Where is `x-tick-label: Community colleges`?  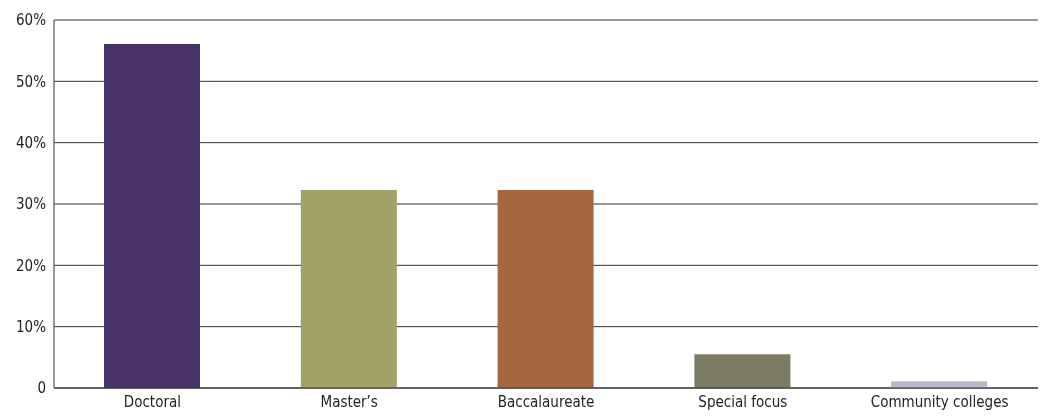 x-tick-label: Community colleges is located at coordinates (939, 401).